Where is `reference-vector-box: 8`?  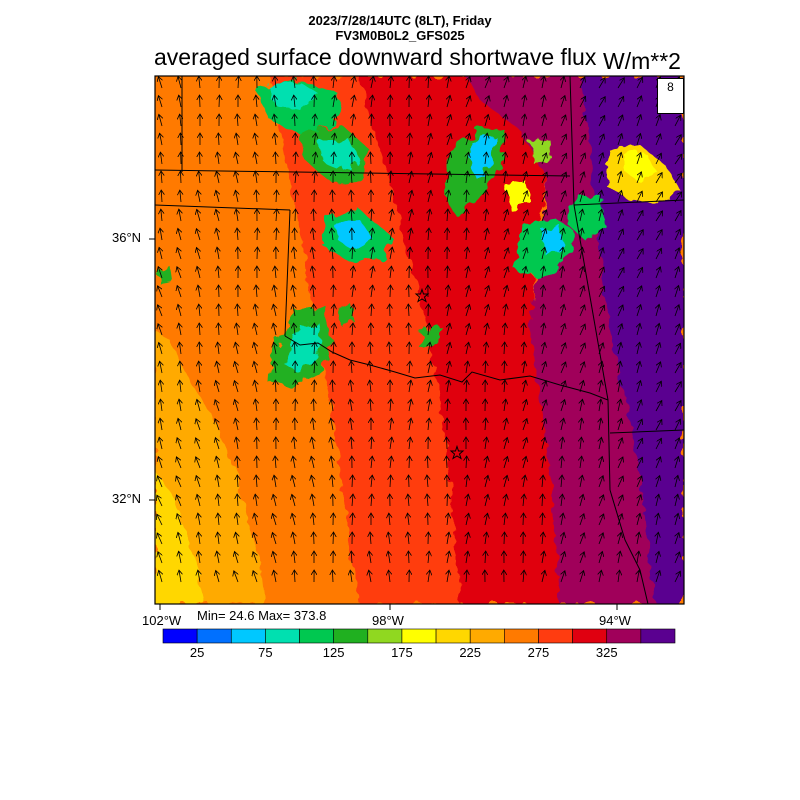 reference-vector-box: 8 is located at coordinates (670, 96).